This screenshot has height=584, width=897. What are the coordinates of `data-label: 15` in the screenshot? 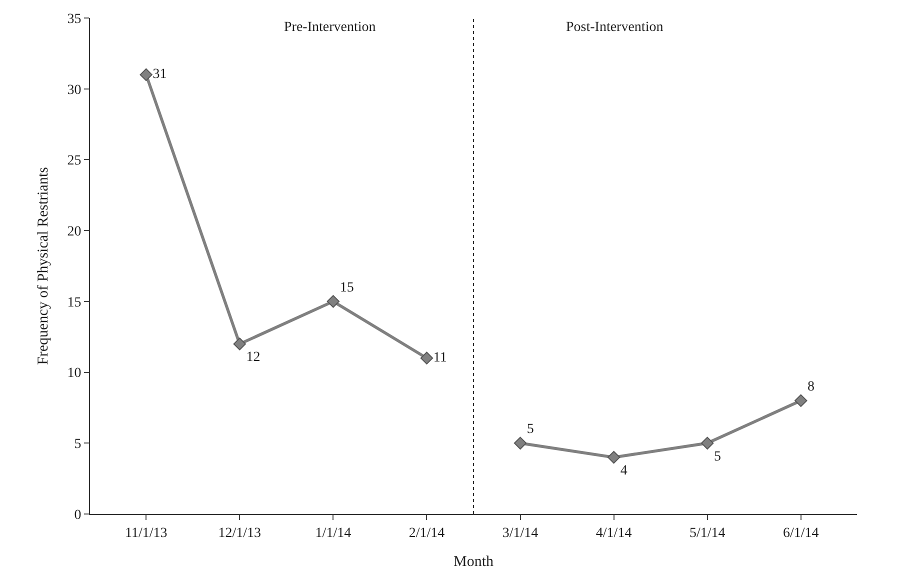 It's located at (347, 288).